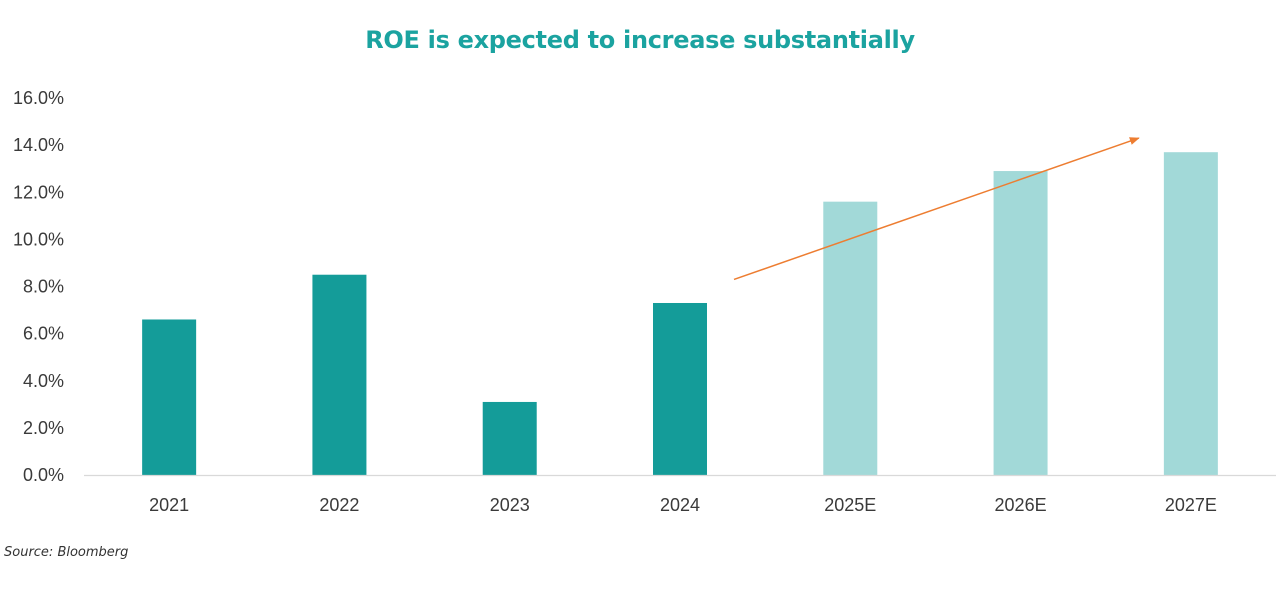 Image resolution: width=1280 pixels, height=594 pixels. I want to click on bar-2026e, so click(1020, 323).